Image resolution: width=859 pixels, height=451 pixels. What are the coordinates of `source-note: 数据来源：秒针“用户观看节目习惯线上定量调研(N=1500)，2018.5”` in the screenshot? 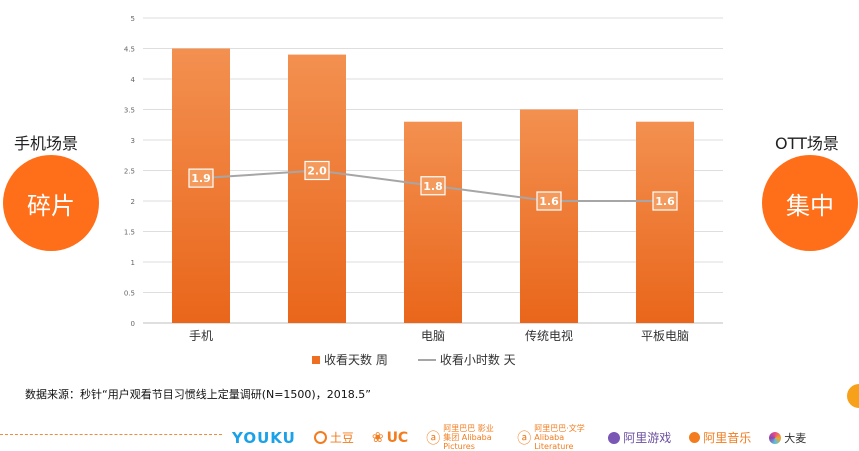 It's located at (198, 394).